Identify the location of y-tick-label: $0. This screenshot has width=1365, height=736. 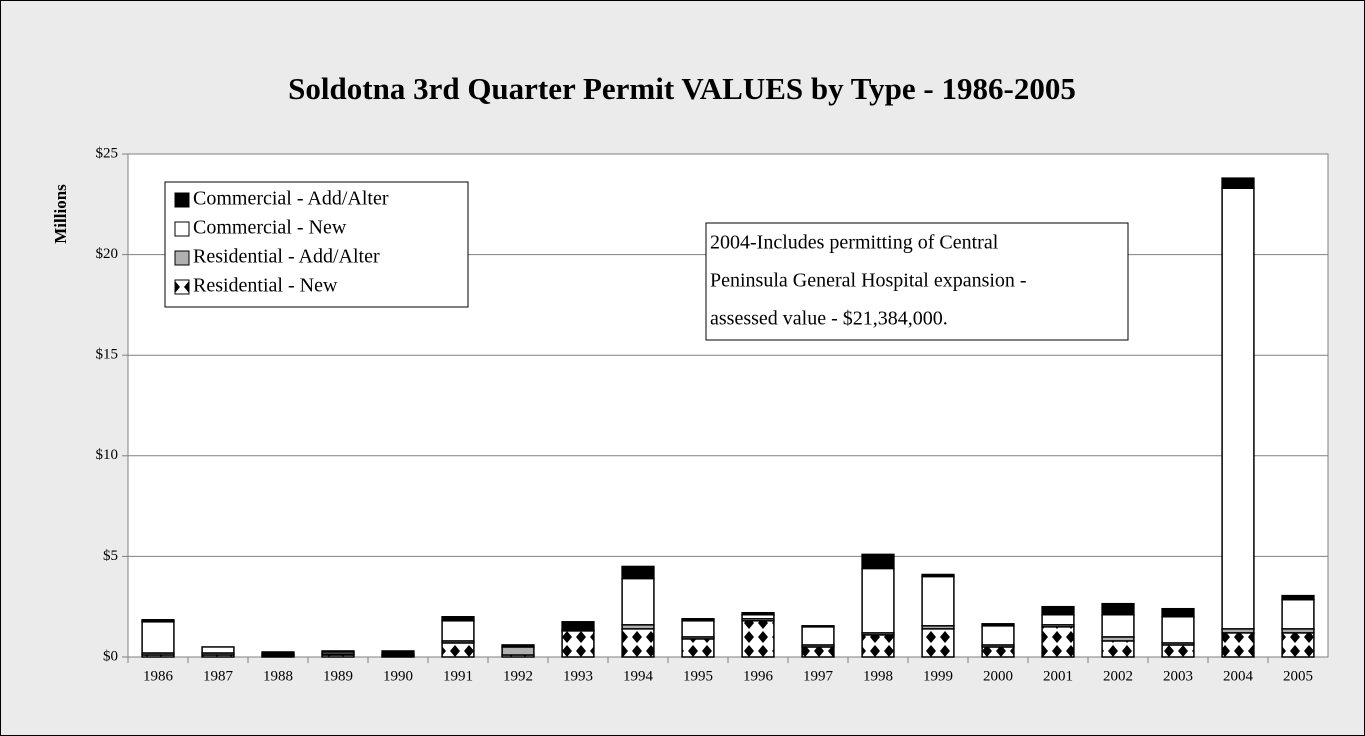
(110, 656).